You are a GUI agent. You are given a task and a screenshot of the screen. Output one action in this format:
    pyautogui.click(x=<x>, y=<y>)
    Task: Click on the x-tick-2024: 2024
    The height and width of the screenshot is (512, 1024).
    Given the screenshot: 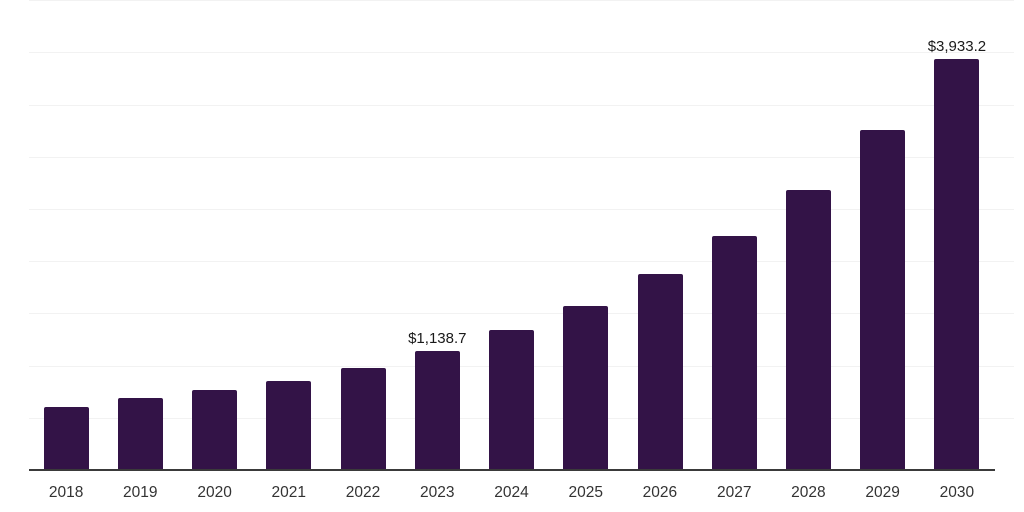 What is the action you would take?
    pyautogui.click(x=511, y=492)
    